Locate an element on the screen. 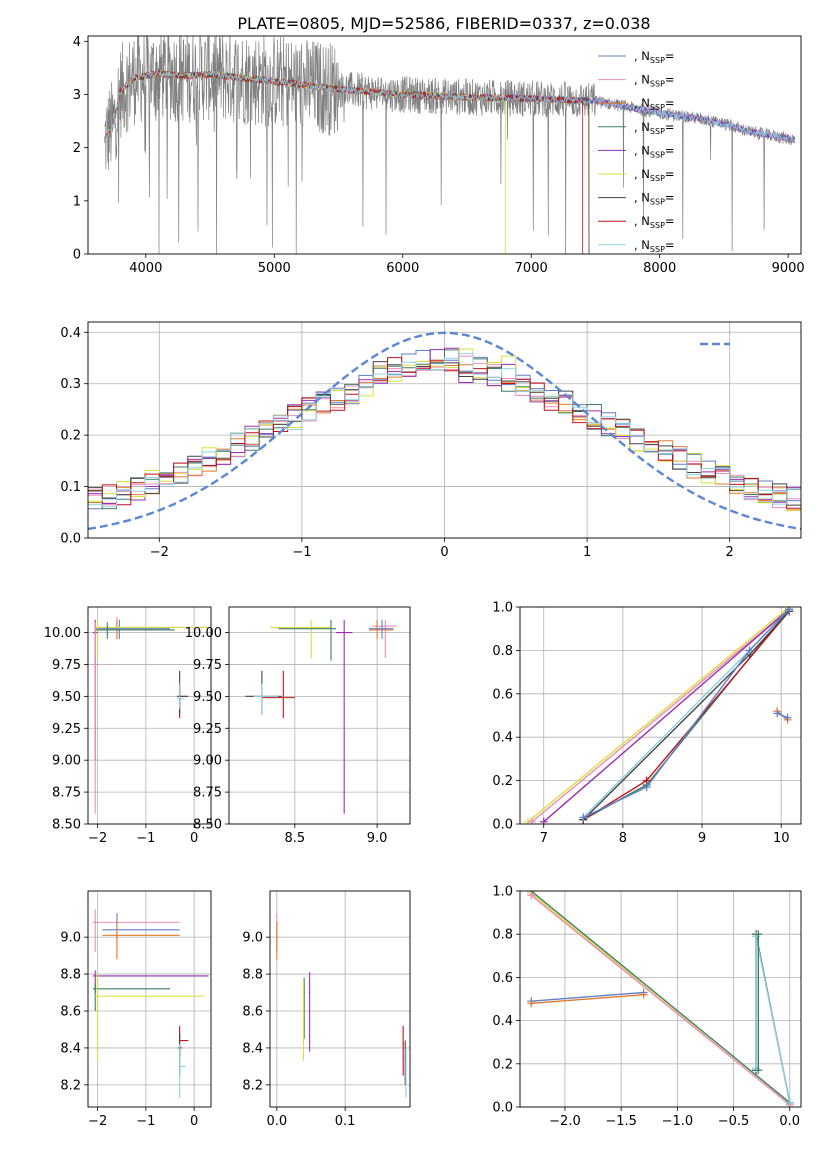 The width and height of the screenshot is (819, 1170). x-tick-label: −1.0 is located at coordinates (678, 1121).